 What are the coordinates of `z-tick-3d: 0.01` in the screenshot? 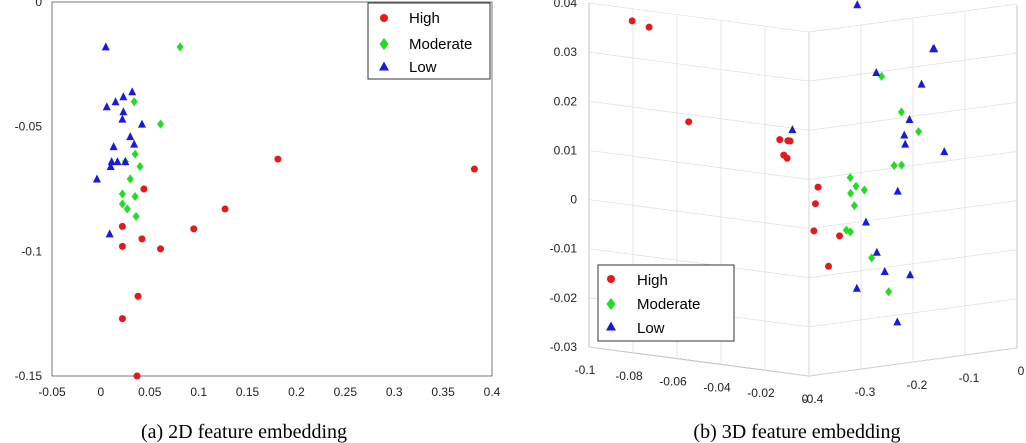 It's located at (566, 150).